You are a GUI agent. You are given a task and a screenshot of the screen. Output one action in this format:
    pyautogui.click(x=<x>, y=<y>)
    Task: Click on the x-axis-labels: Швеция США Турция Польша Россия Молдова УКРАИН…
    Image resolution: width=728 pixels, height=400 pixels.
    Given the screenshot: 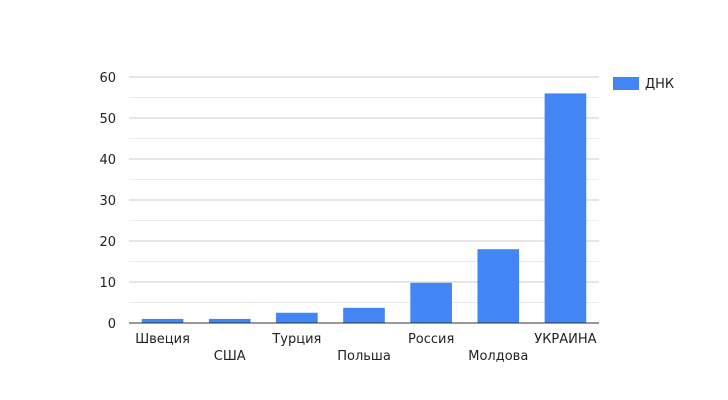 What is the action you would take?
    pyautogui.click(x=365, y=348)
    